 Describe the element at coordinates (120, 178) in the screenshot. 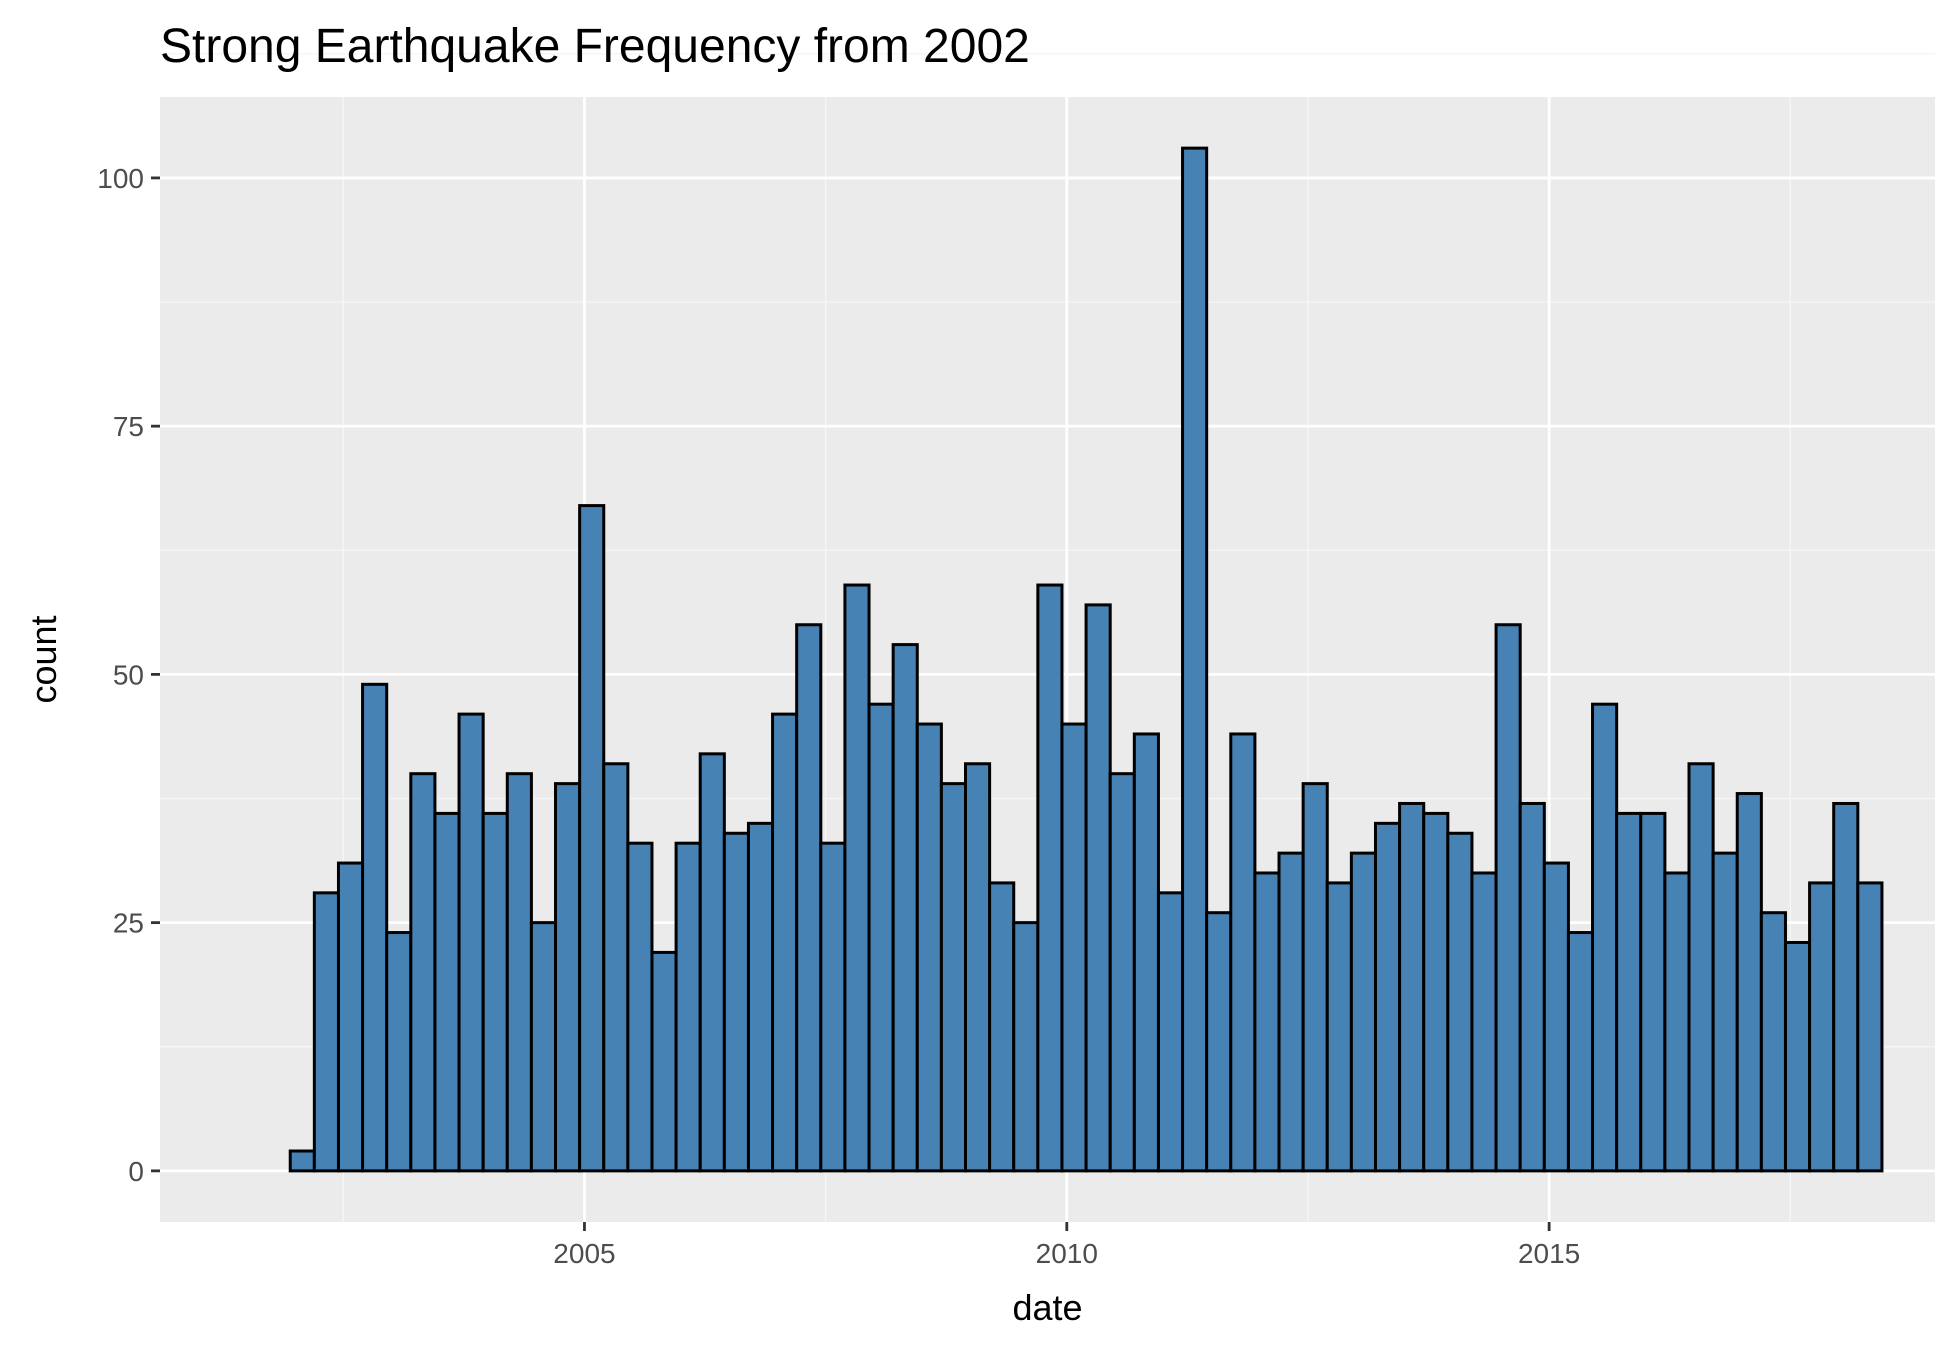

I see `y-tick-label: 100` at that location.